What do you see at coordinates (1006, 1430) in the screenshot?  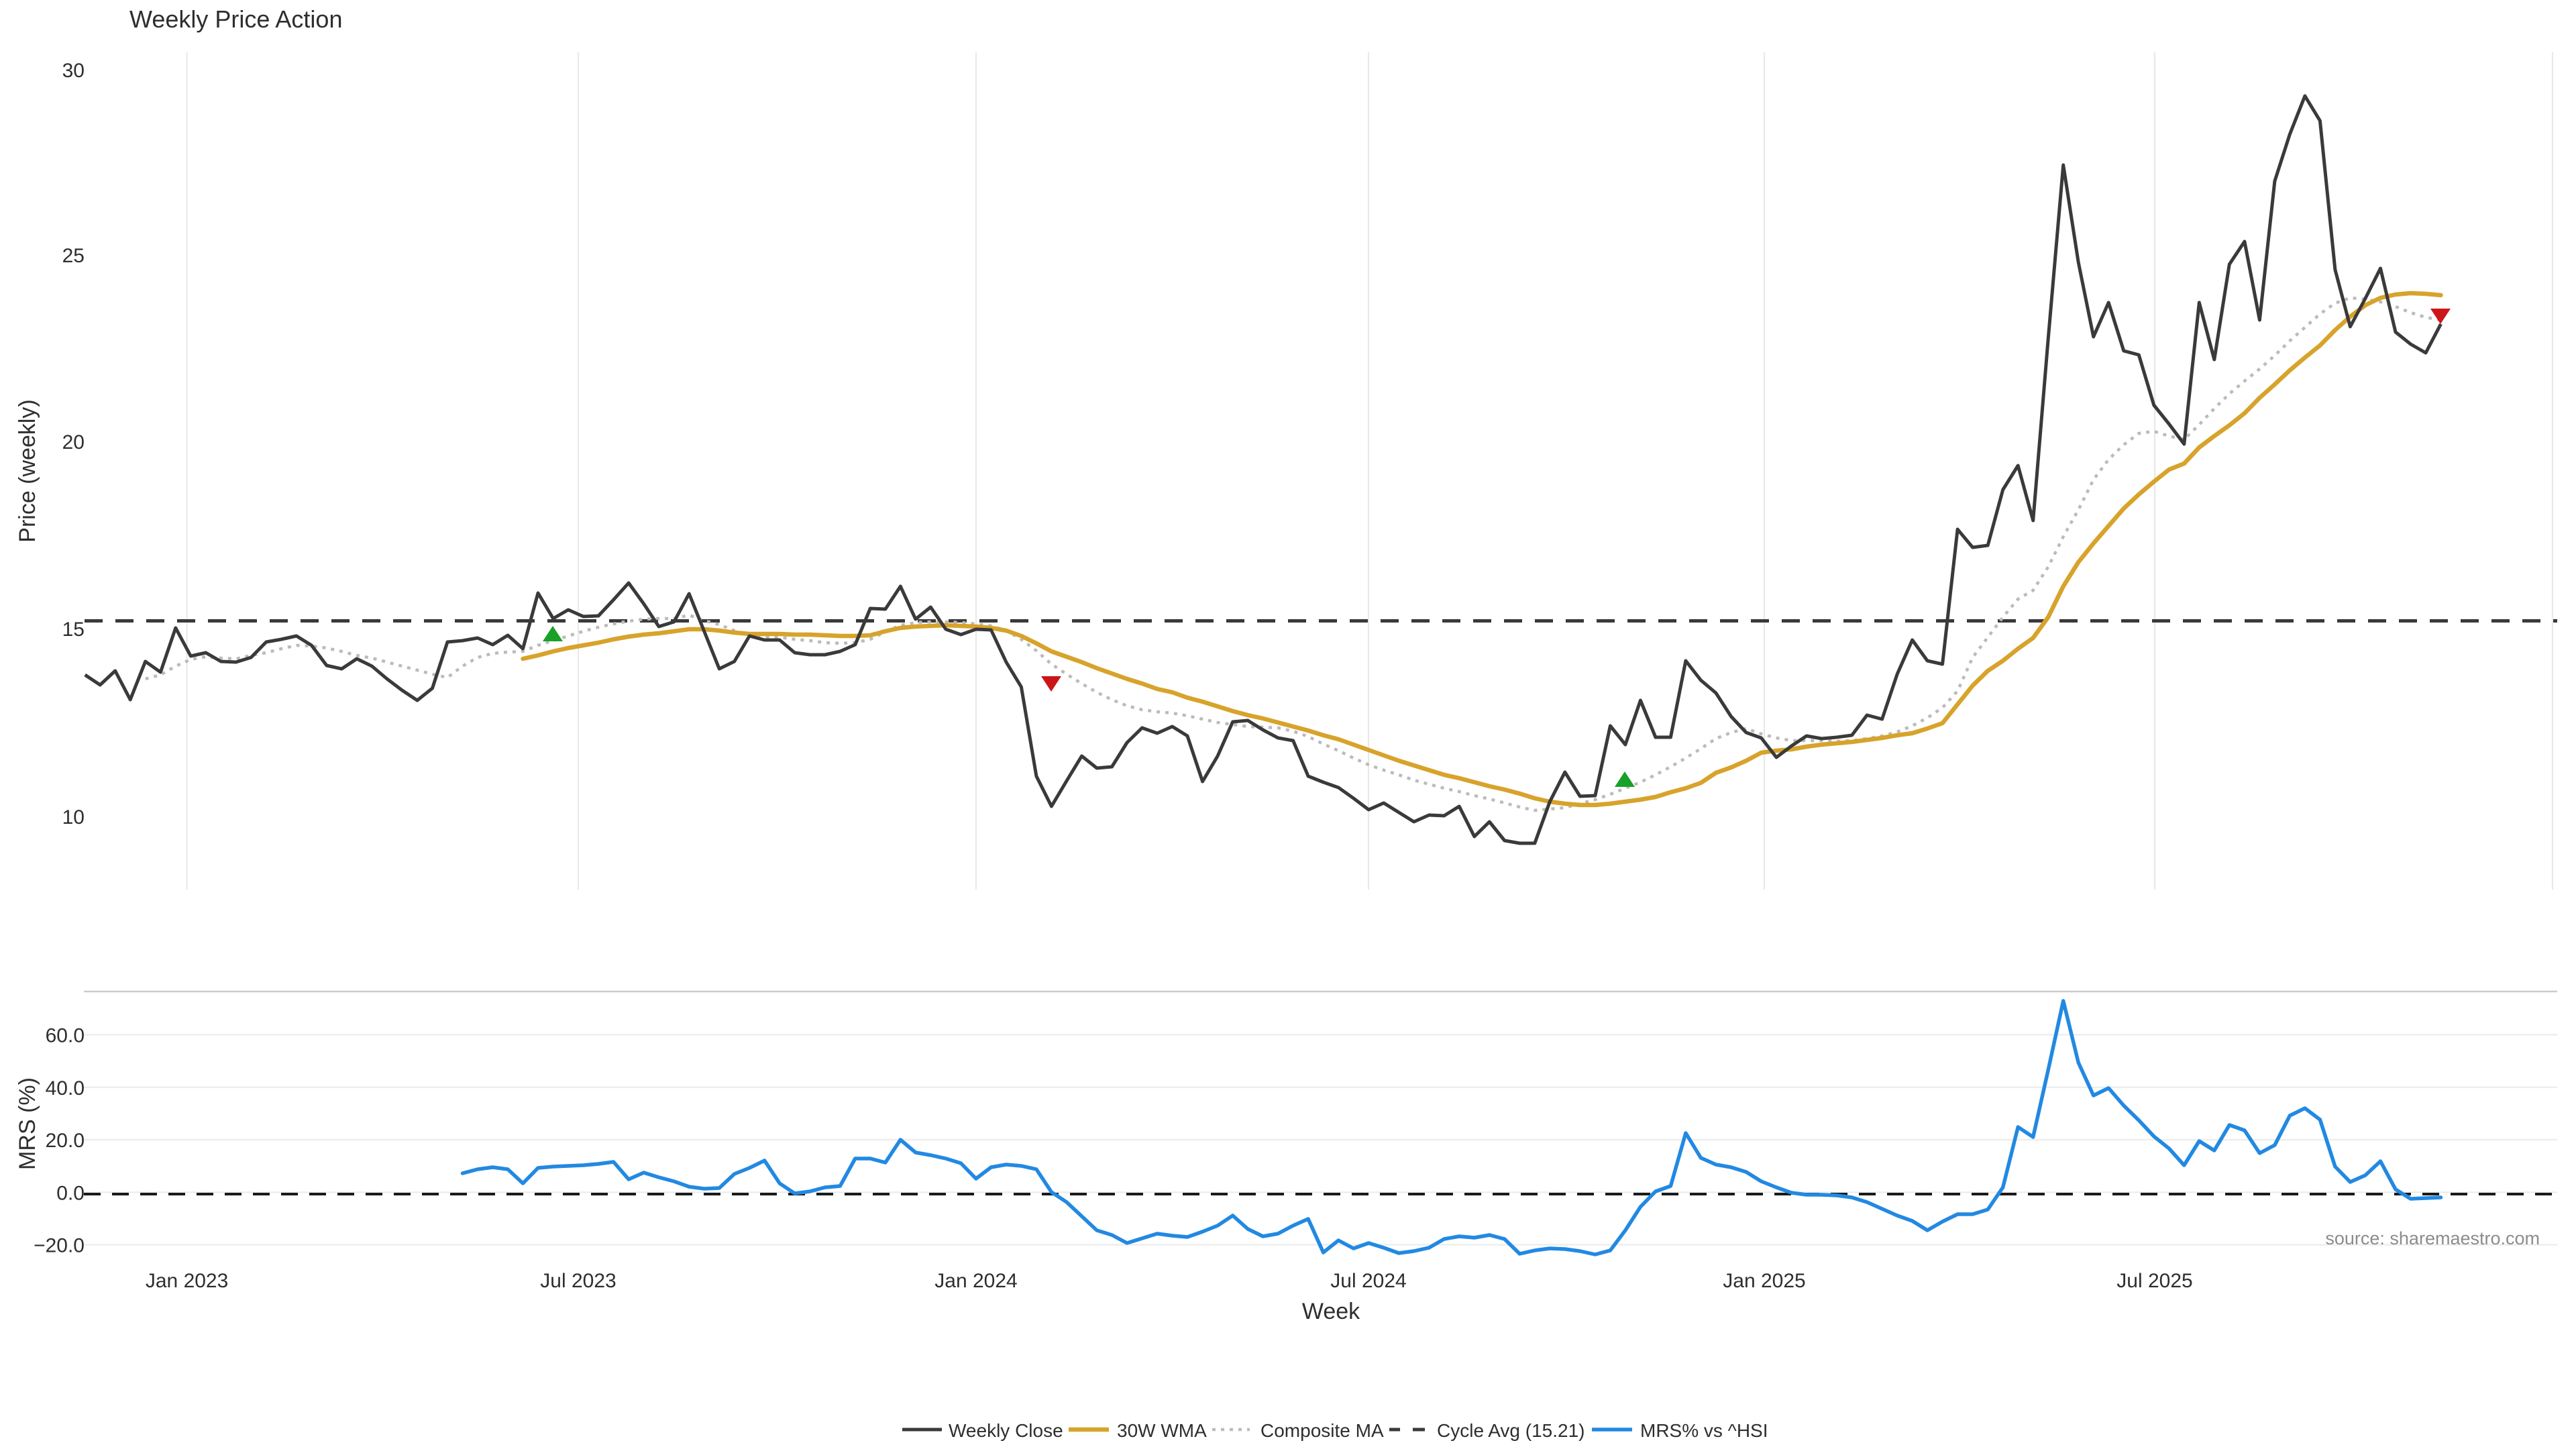 I see `svg-text: Weekly Close` at bounding box center [1006, 1430].